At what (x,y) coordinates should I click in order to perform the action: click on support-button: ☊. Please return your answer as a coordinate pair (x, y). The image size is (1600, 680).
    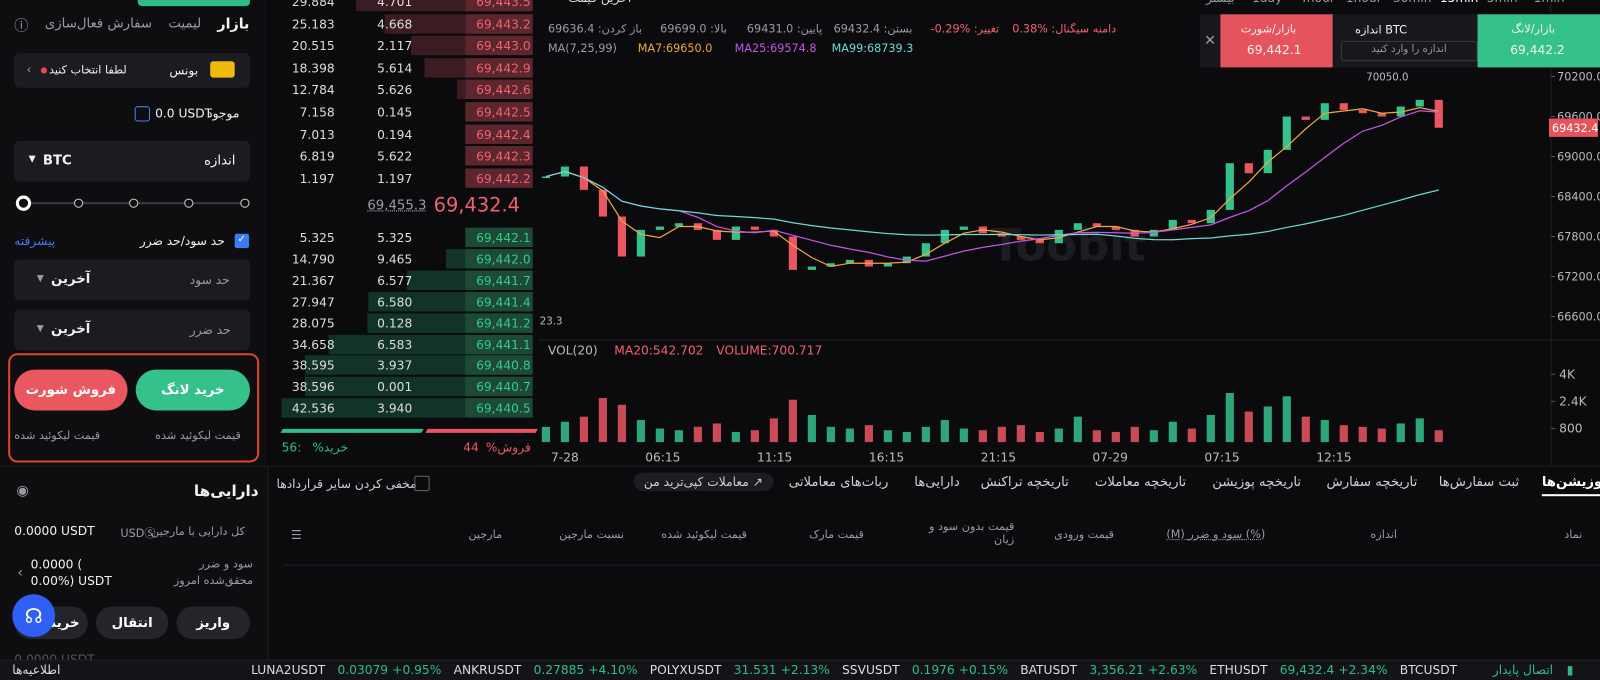
    Looking at the image, I should click on (34, 616).